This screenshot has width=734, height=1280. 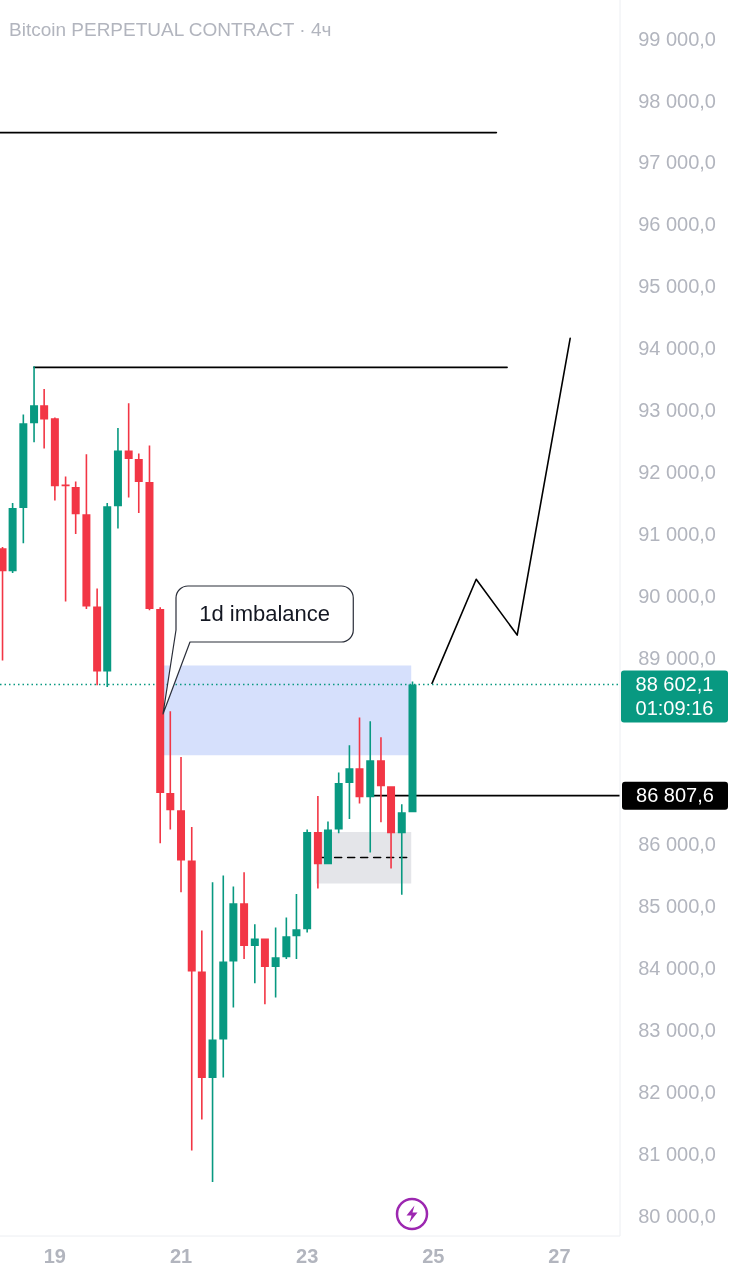 What do you see at coordinates (677, 38) in the screenshot?
I see `y-tick-label: 99 000,0` at bounding box center [677, 38].